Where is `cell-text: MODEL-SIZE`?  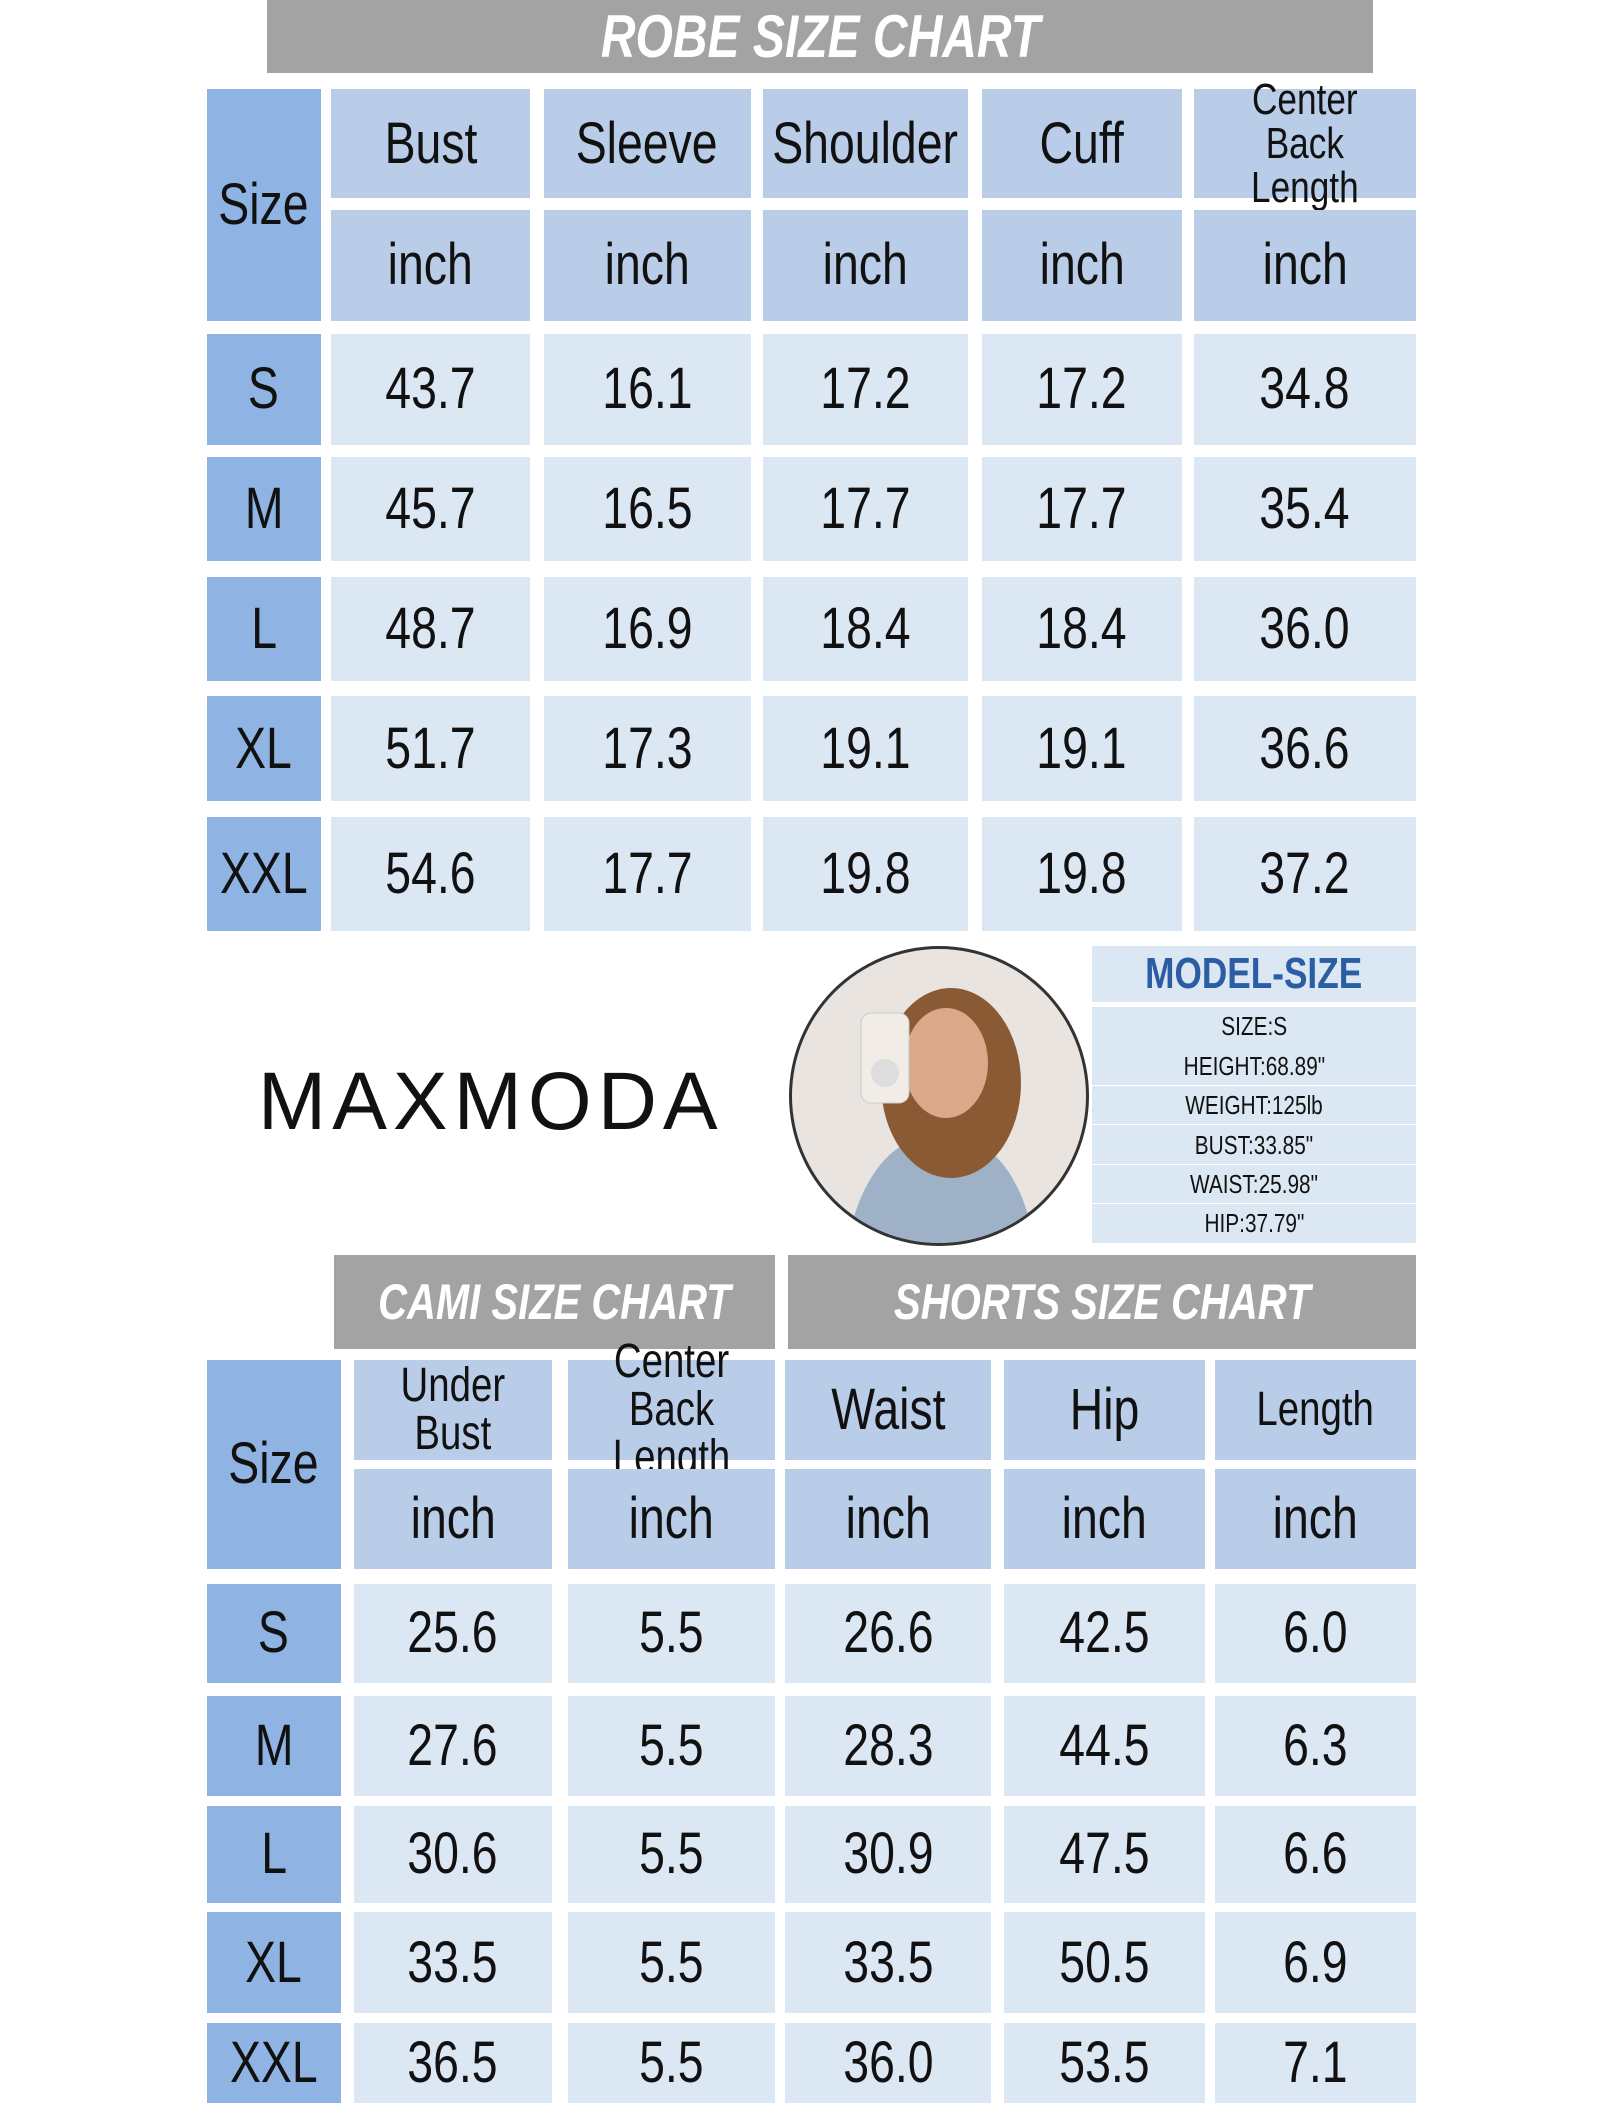
cell-text: MODEL-SIZE is located at coordinates (1254, 973).